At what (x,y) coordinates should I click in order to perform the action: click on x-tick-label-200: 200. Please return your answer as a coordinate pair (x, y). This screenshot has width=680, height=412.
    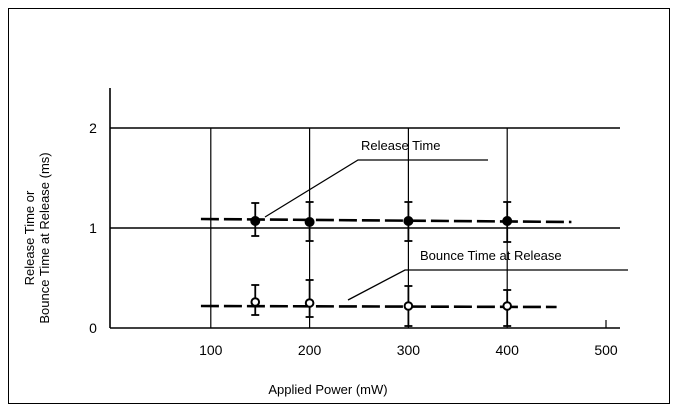
    Looking at the image, I should click on (310, 350).